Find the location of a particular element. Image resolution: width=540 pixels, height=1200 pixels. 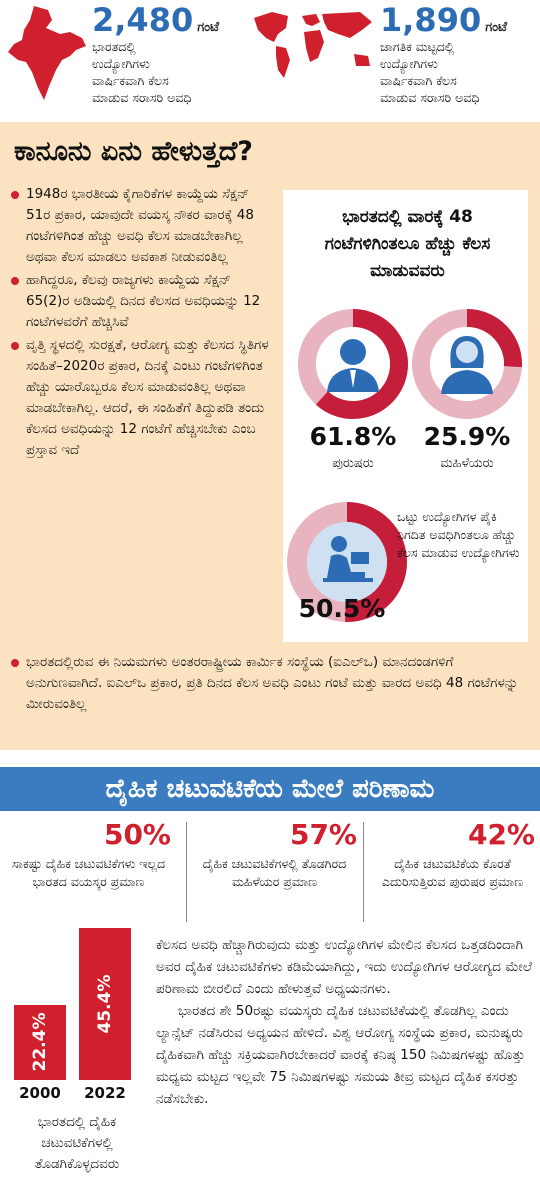

donut-caption: ಪುರುಷರು is located at coordinates (353, 463).